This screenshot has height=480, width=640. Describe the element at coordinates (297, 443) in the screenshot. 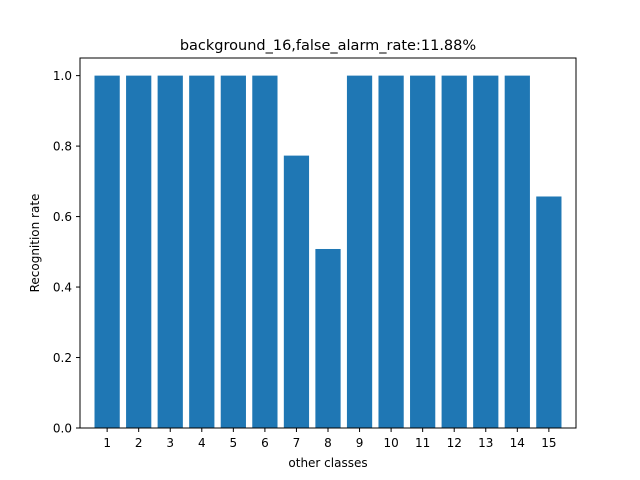

I see `x-tick-label: 7` at that location.